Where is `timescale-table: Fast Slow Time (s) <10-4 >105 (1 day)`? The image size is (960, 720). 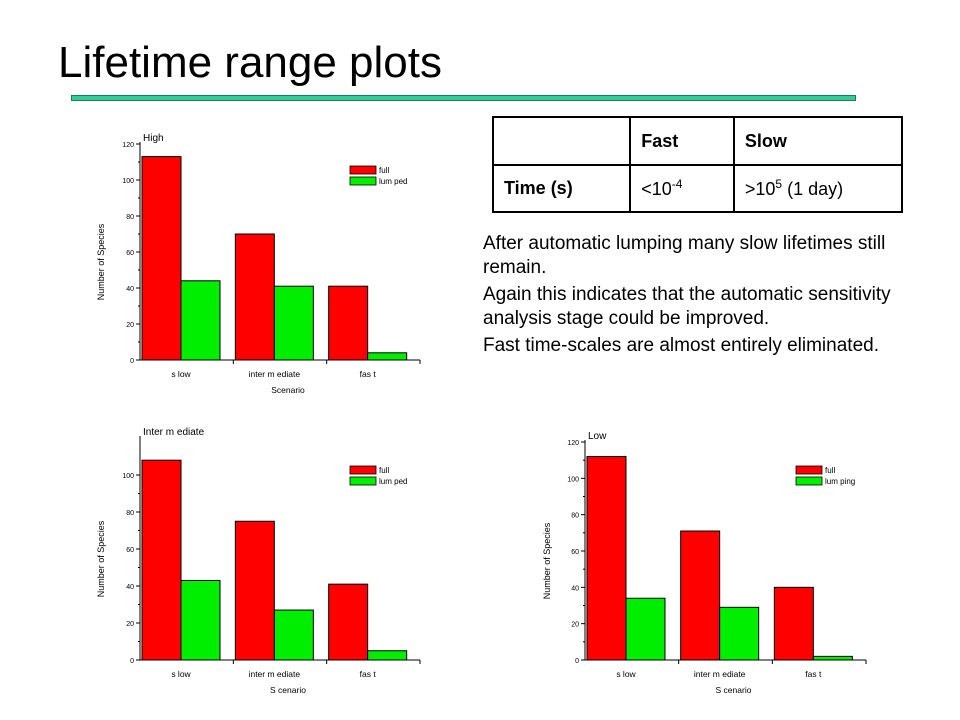 timescale-table: Fast Slow Time (s) <10-4 >105 (1 day) is located at coordinates (697, 164).